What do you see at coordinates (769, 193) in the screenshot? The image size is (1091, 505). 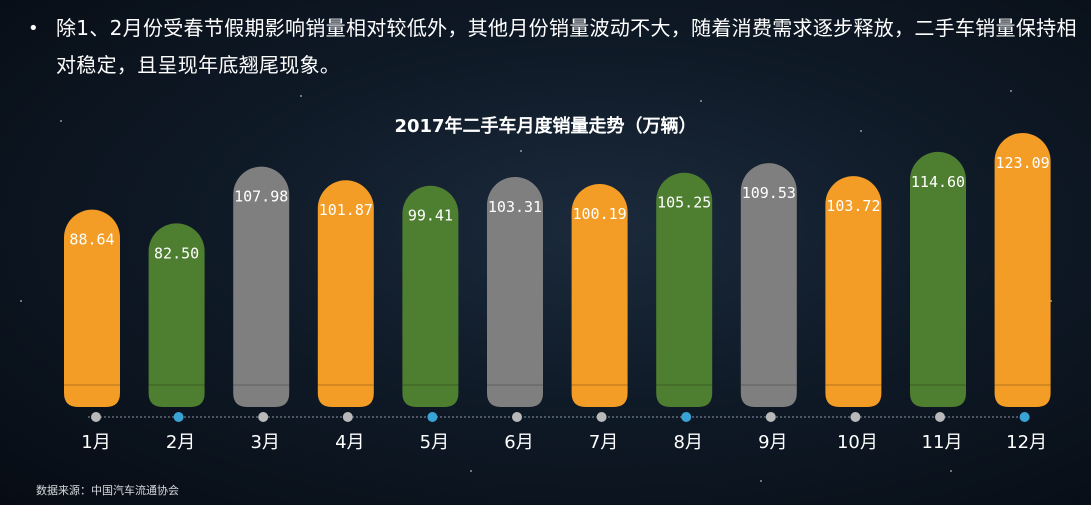 I see `data-label: 109.53` at bounding box center [769, 193].